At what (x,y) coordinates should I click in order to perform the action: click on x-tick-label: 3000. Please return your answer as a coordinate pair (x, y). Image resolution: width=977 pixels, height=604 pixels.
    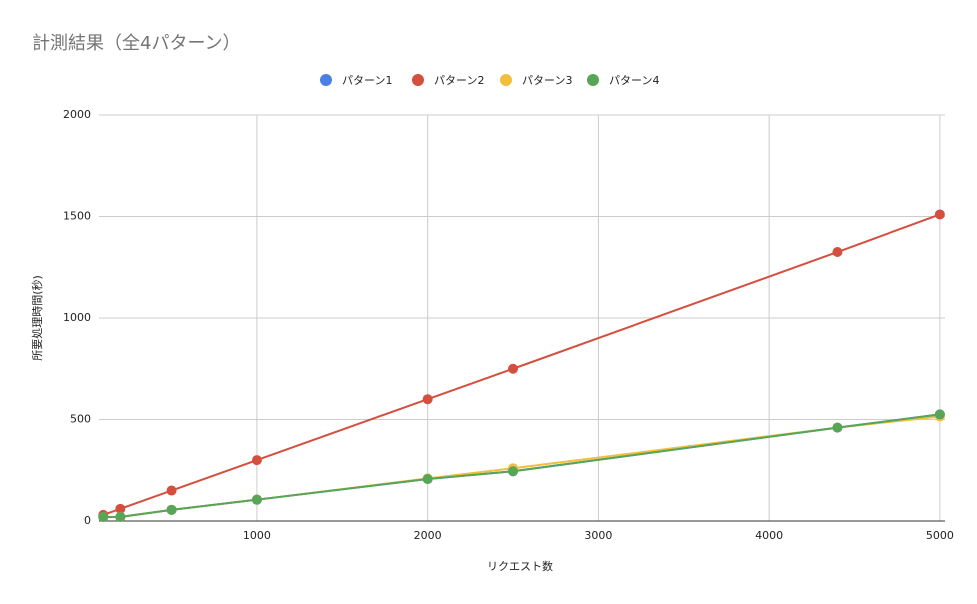
    Looking at the image, I should click on (598, 535).